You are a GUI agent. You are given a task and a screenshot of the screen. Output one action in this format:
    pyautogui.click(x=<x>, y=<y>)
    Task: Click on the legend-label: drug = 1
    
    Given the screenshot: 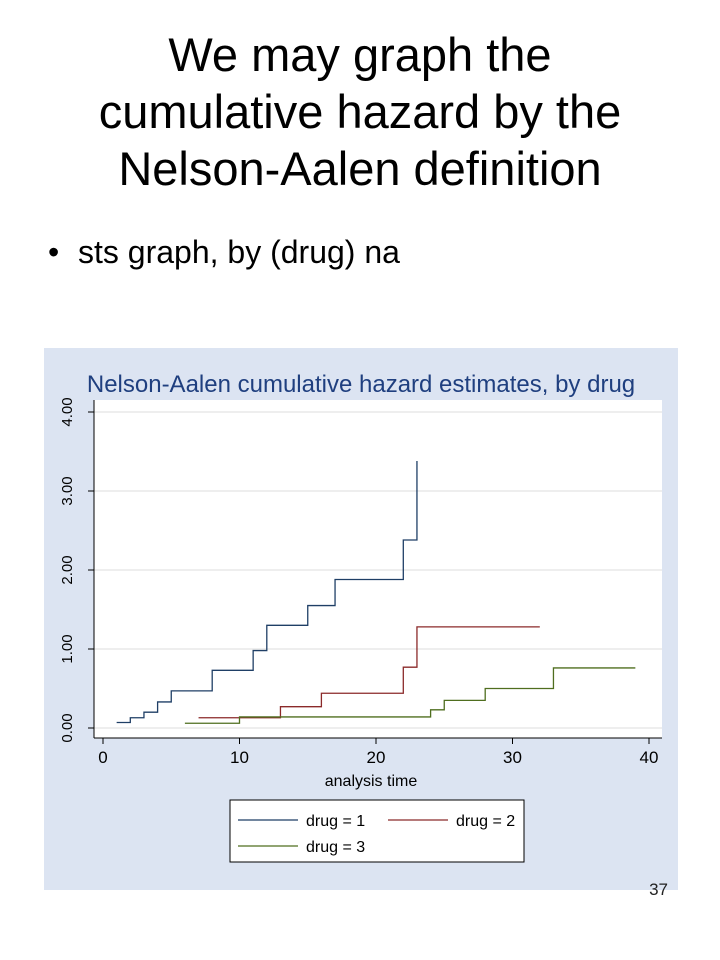 What is the action you would take?
    pyautogui.click(x=335, y=821)
    